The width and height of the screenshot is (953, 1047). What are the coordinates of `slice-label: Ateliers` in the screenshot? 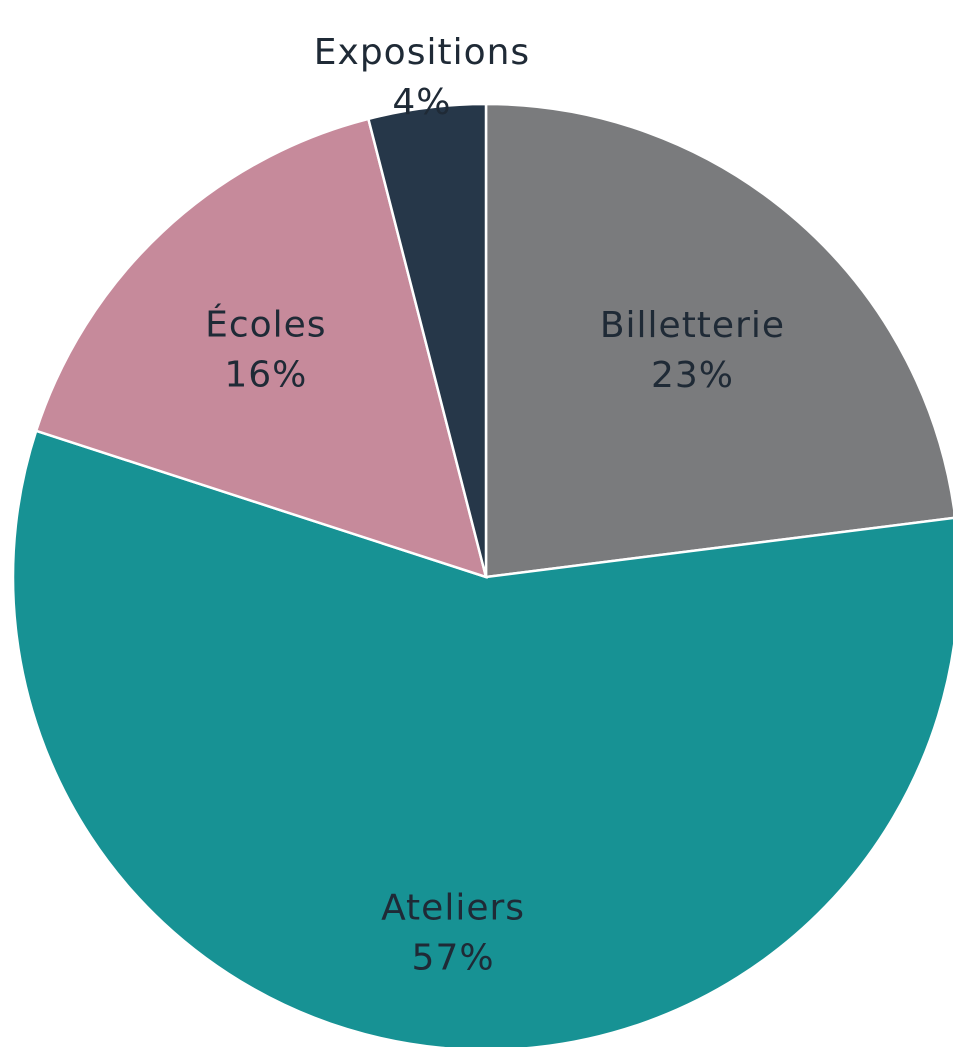 It's located at (453, 907).